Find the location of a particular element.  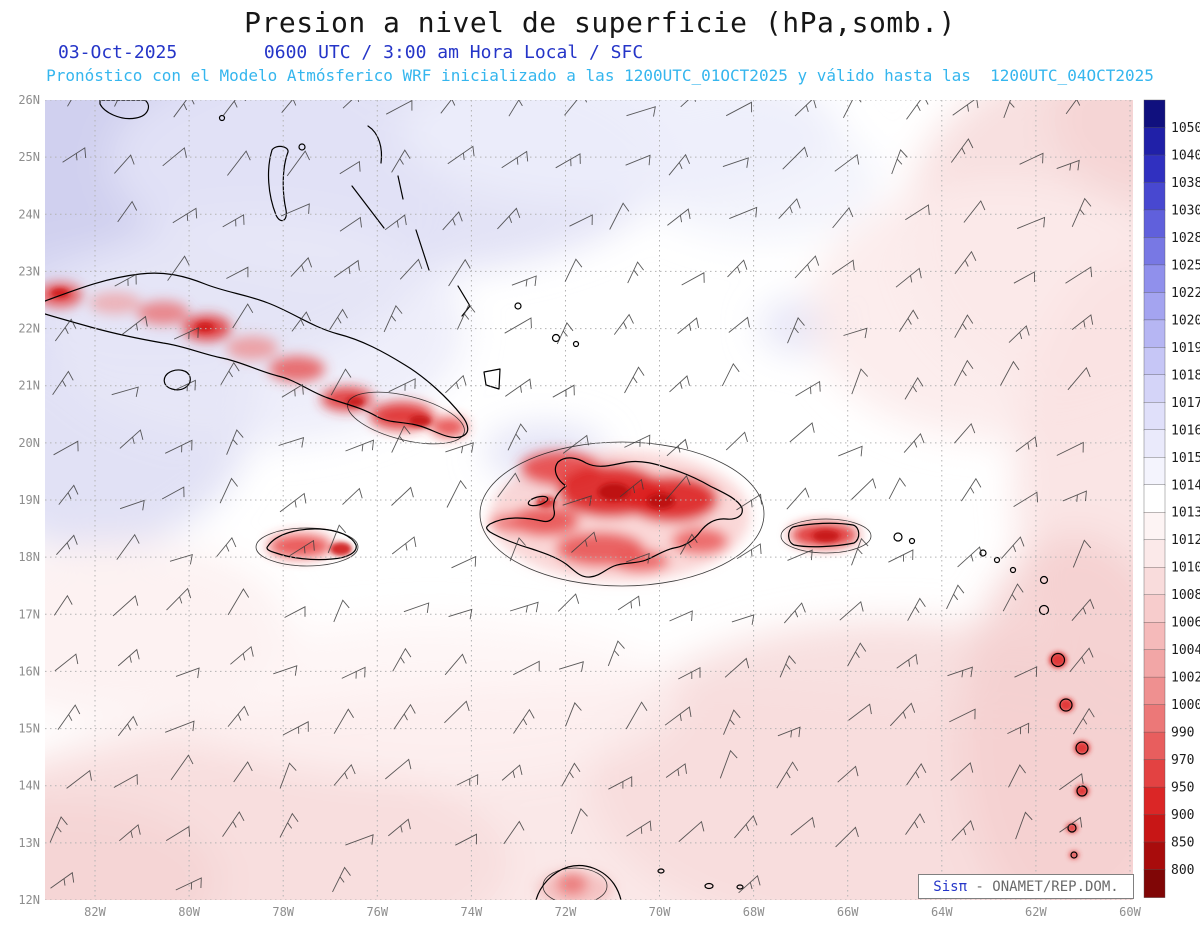

coastline-long-island is located at coordinates (422, 250).